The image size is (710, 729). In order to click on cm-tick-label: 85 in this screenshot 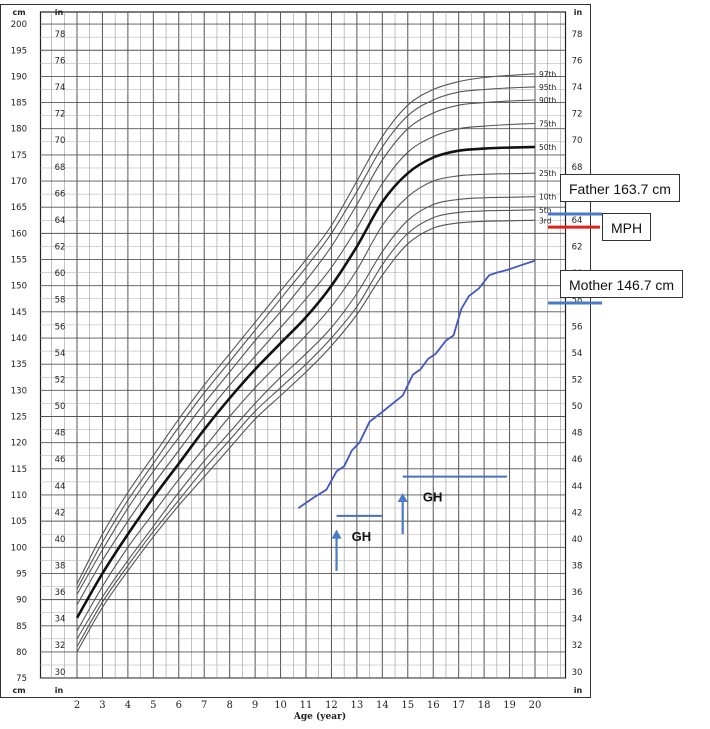, I will do `click(21, 627)`.